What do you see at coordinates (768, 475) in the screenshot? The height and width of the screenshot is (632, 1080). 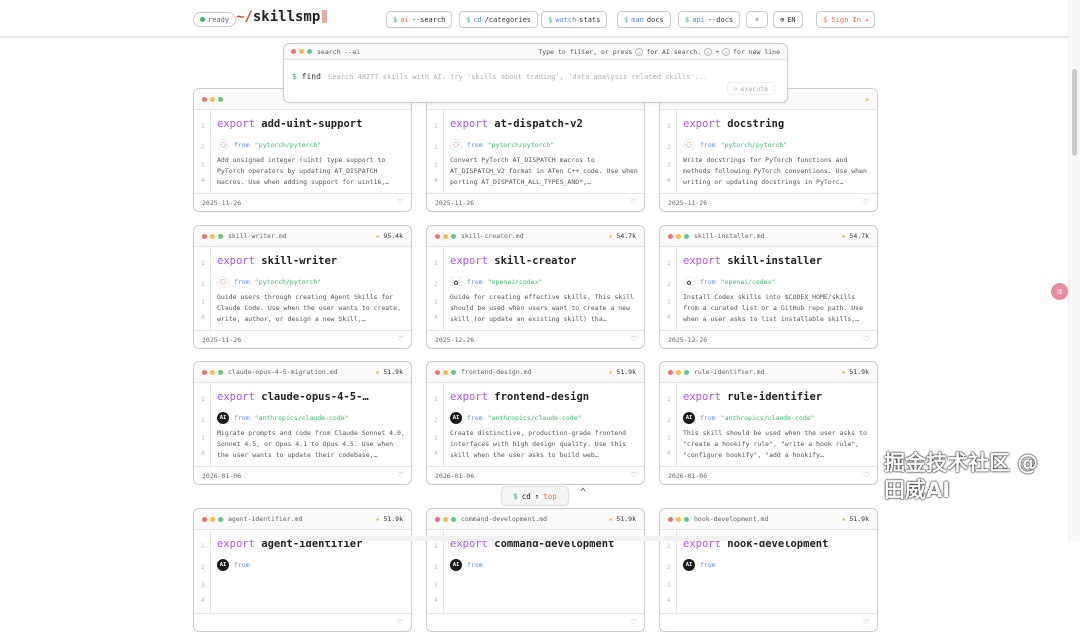 I see `card-footer: 2026-01-06 ♡` at bounding box center [768, 475].